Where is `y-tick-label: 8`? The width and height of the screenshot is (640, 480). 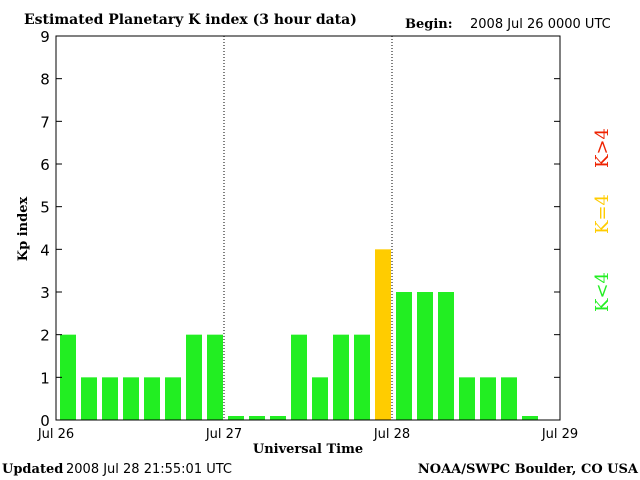 y-tick-label: 8 is located at coordinates (45, 80).